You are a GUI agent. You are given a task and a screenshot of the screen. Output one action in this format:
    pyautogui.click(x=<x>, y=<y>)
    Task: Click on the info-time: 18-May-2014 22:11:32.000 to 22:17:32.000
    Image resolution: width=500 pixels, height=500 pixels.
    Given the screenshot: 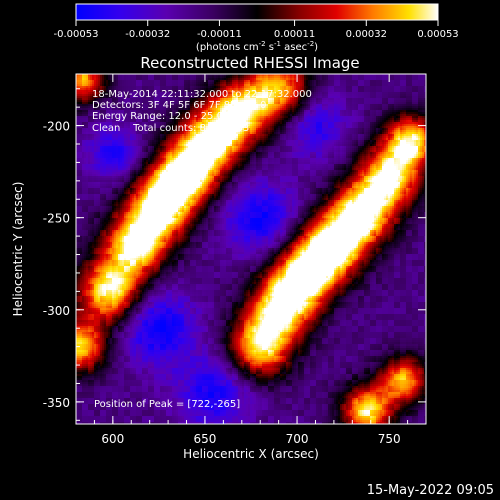 What is the action you would take?
    pyautogui.click(x=202, y=94)
    